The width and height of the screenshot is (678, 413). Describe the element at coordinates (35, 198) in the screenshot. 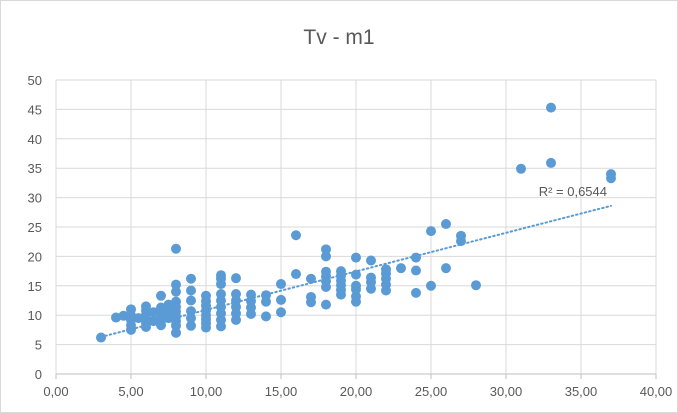

I see `y-tick-label: 30` at that location.